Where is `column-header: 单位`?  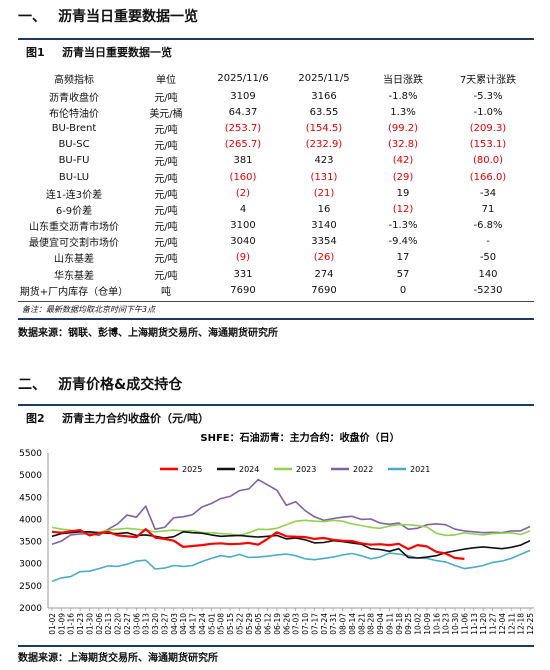 column-header: 单位 is located at coordinates (166, 80).